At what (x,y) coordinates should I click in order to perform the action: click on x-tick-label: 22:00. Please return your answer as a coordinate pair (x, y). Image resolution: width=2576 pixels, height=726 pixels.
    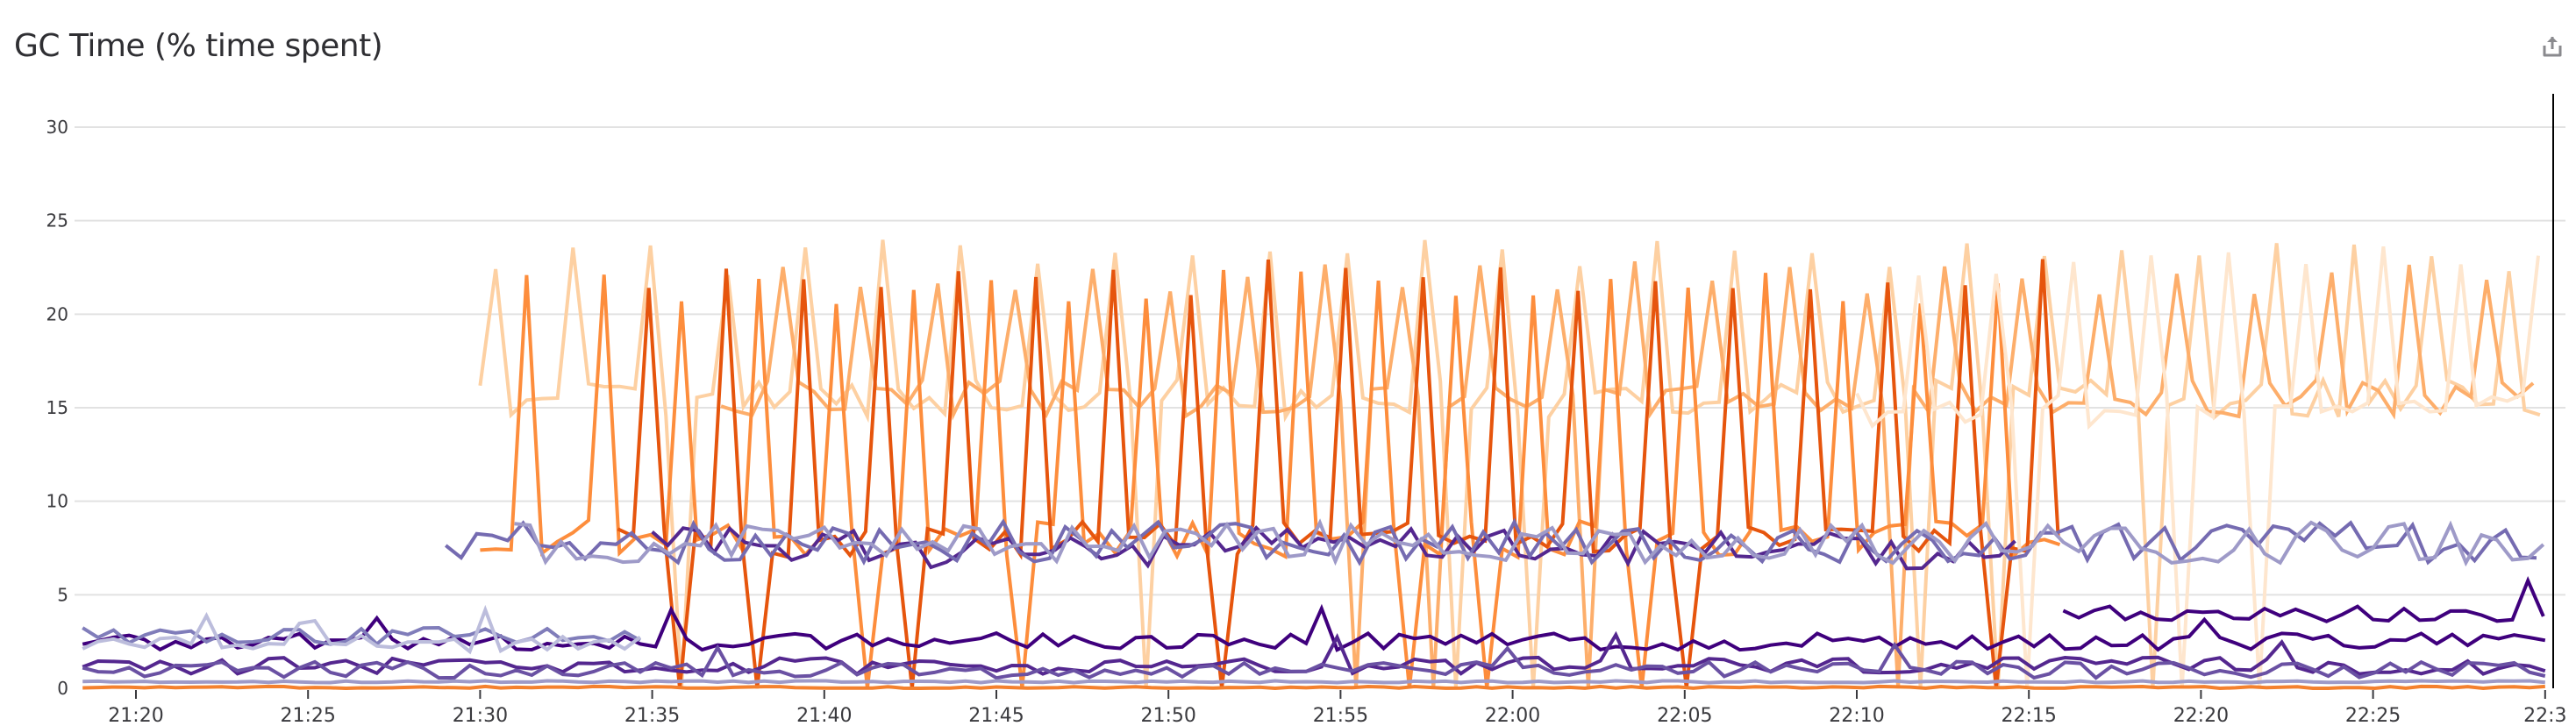
    Looking at the image, I should click on (1513, 715).